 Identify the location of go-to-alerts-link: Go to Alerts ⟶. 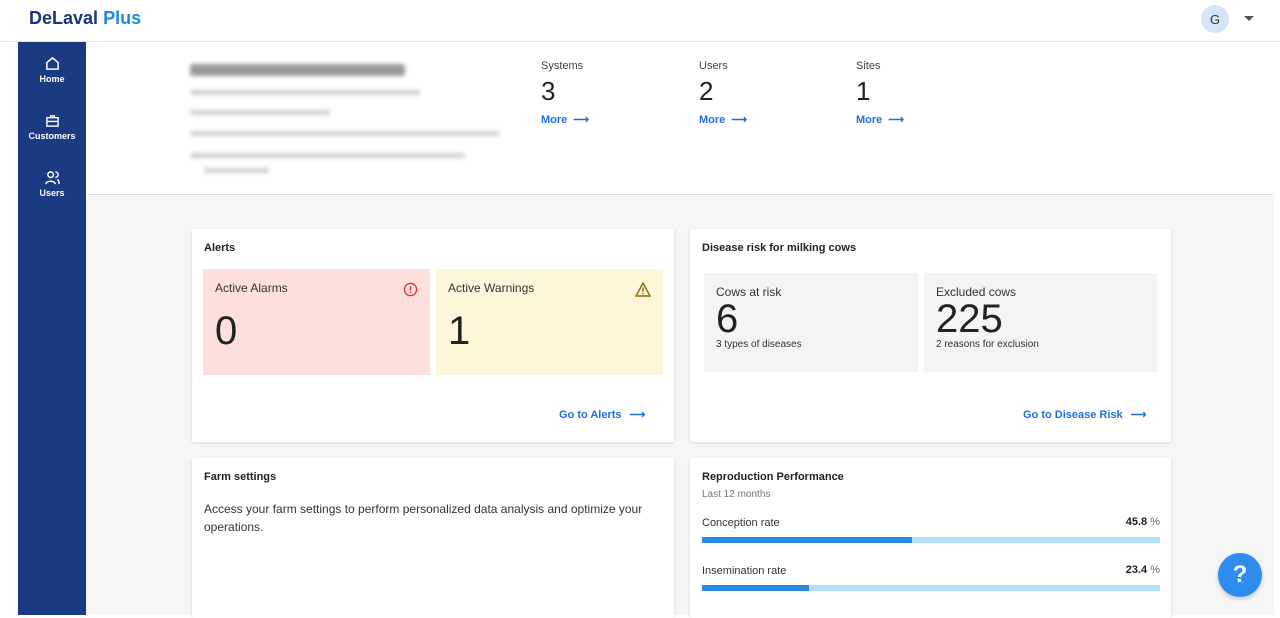
(602, 415).